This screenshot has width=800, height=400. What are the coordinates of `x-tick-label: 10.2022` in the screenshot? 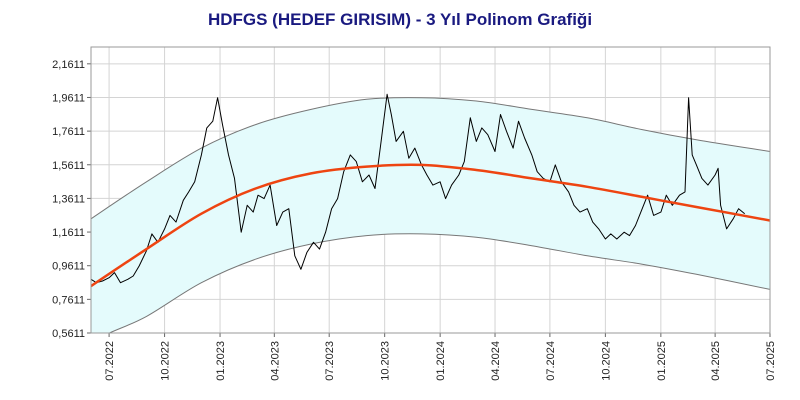 It's located at (166, 361).